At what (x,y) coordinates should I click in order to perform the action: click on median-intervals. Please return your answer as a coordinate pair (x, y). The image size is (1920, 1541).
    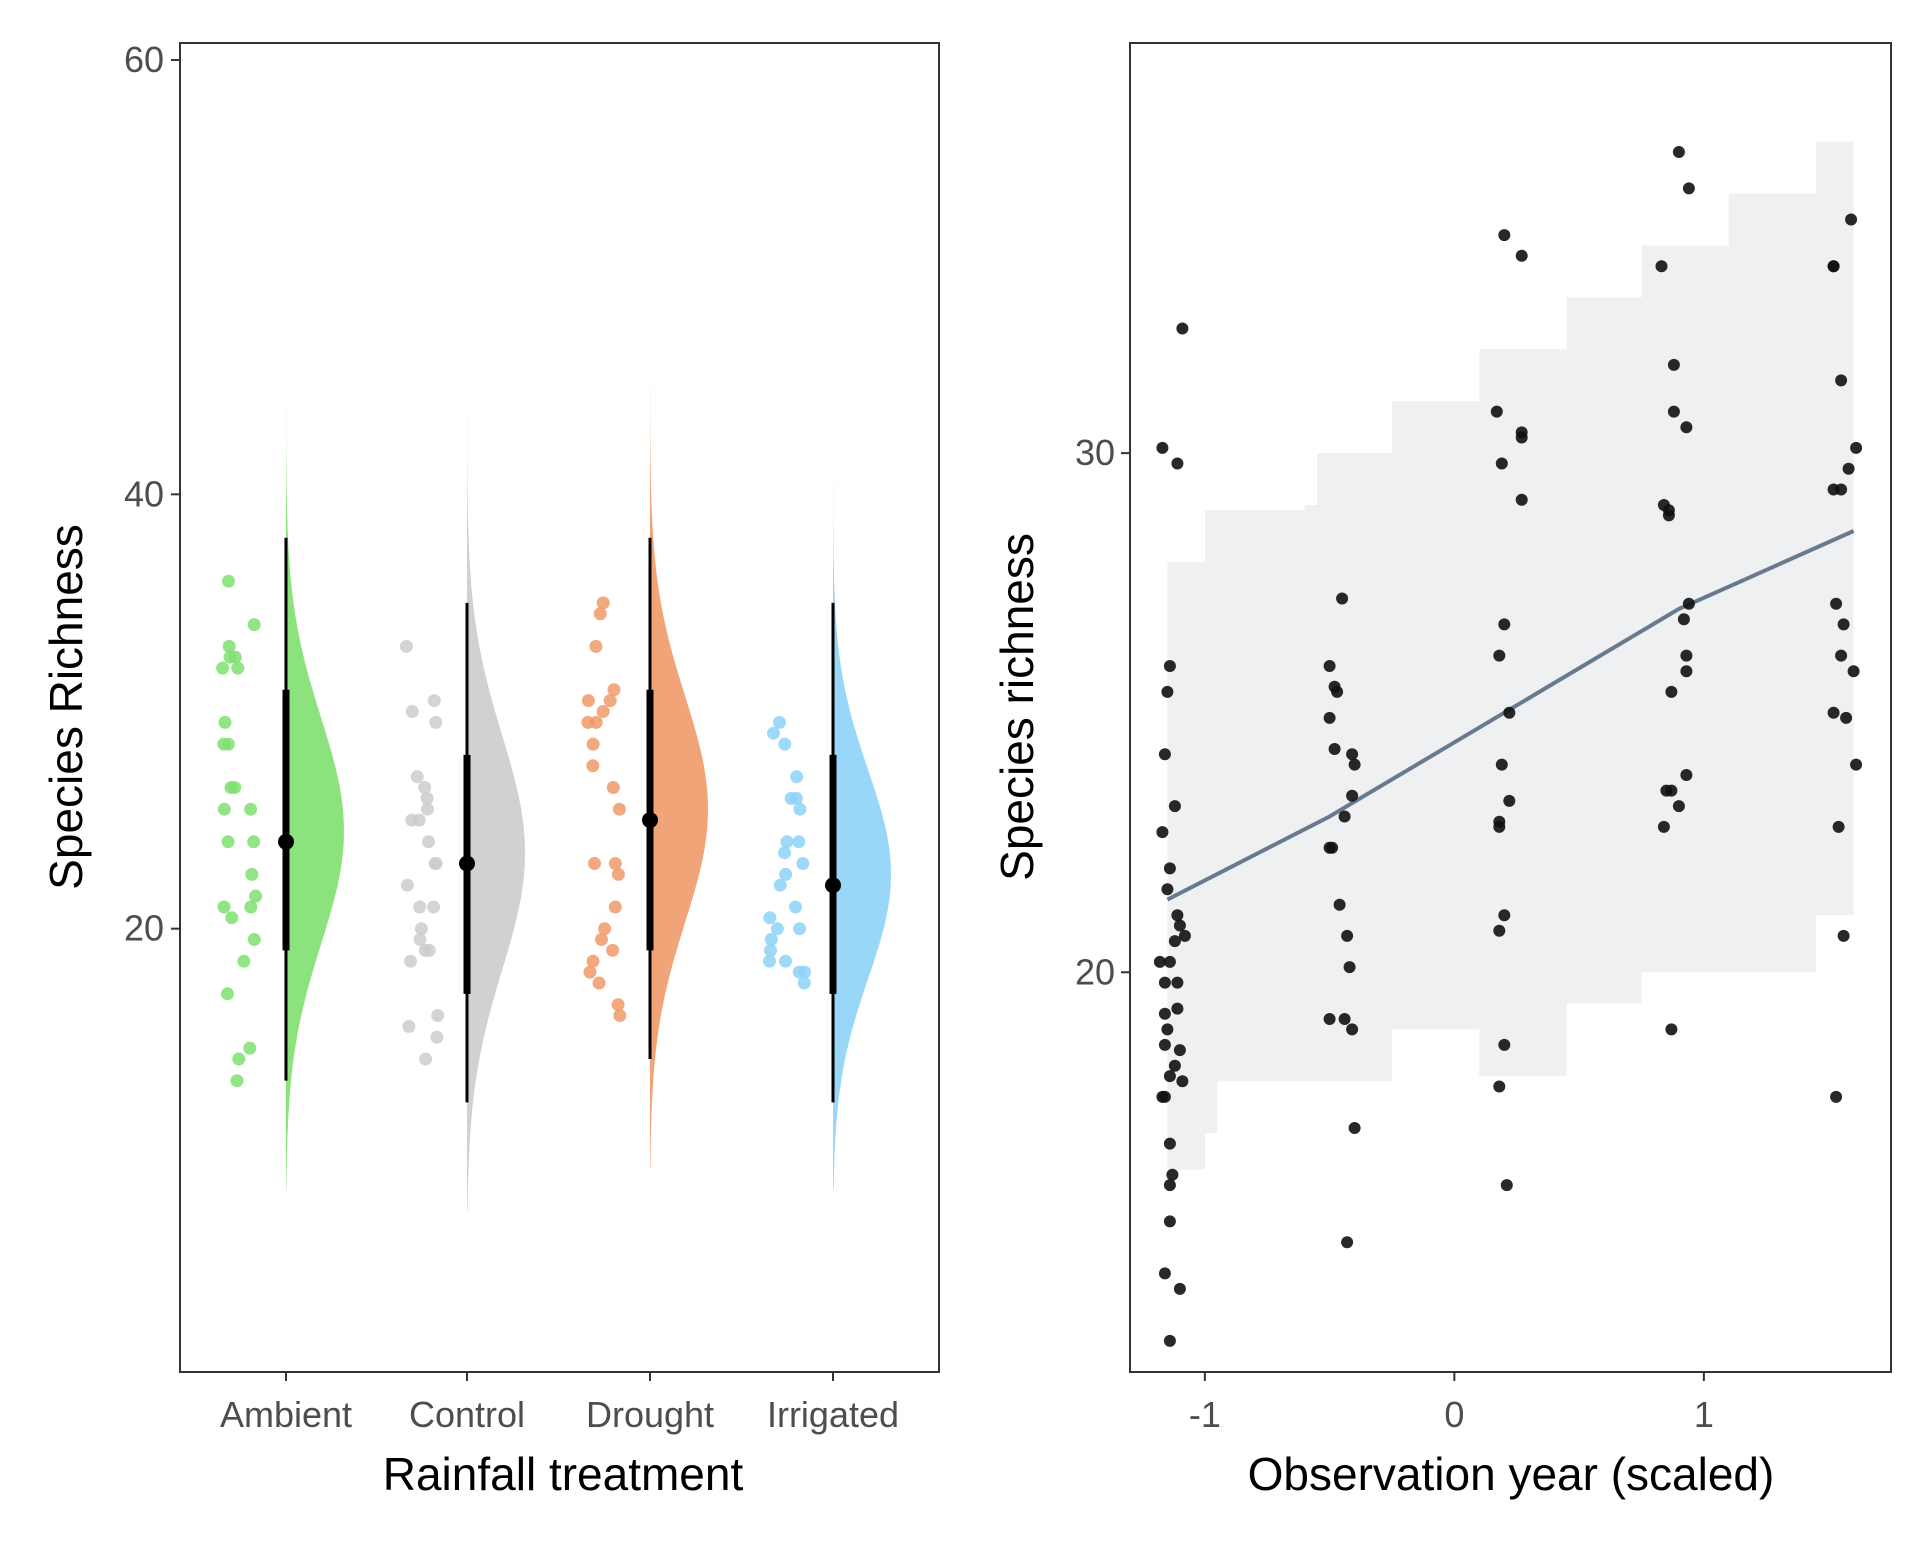
    Looking at the image, I should click on (559, 820).